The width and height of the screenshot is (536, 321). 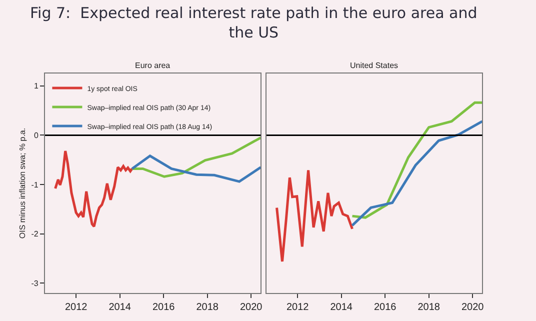 I want to click on y-tick-label: -3, so click(x=35, y=283).